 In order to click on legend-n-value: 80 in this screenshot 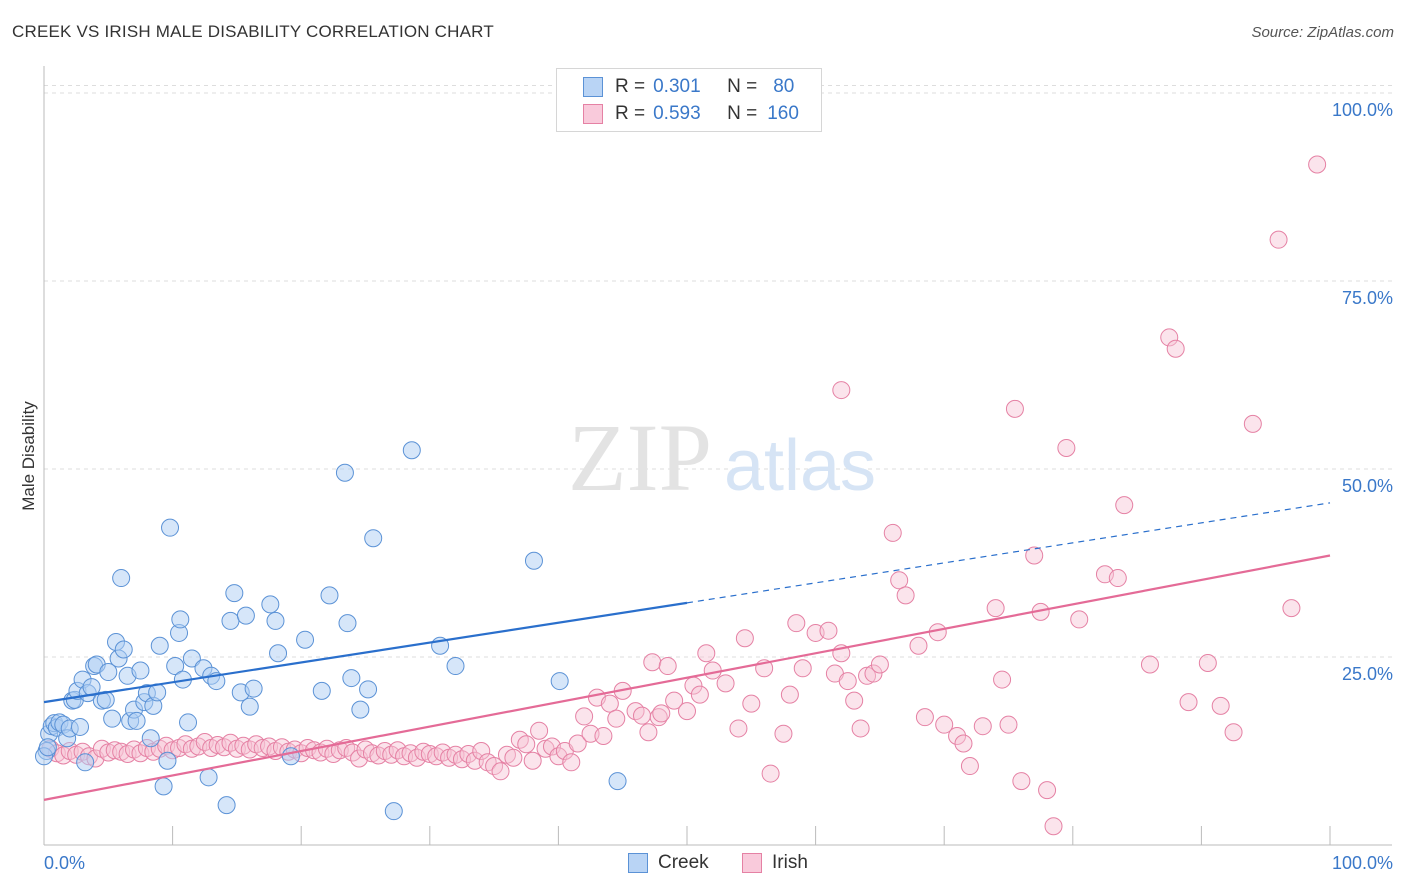, I will do `click(784, 86)`.